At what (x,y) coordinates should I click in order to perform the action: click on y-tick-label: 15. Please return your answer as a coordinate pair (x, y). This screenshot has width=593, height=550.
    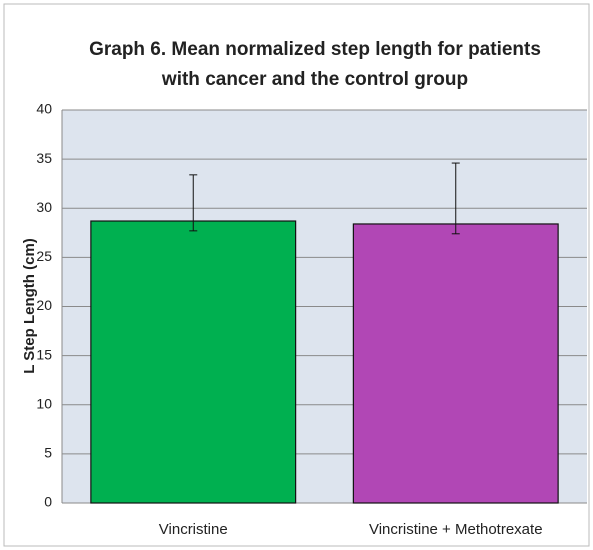
    Looking at the image, I should click on (44, 354).